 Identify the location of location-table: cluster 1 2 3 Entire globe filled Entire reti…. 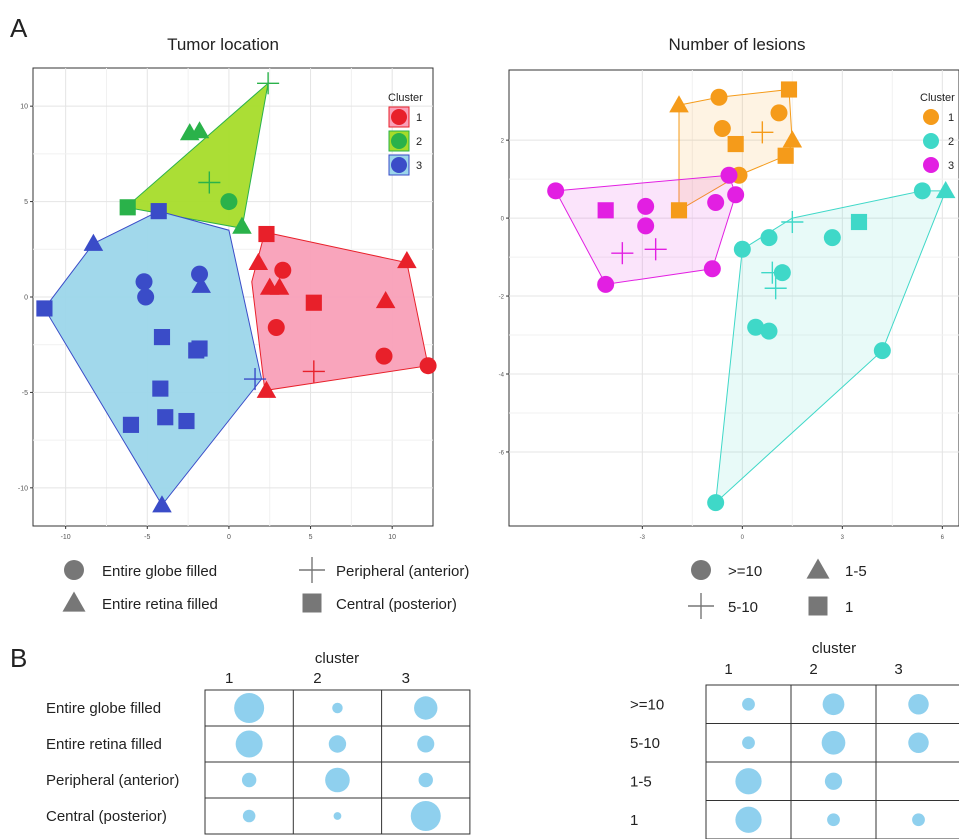
(258, 742).